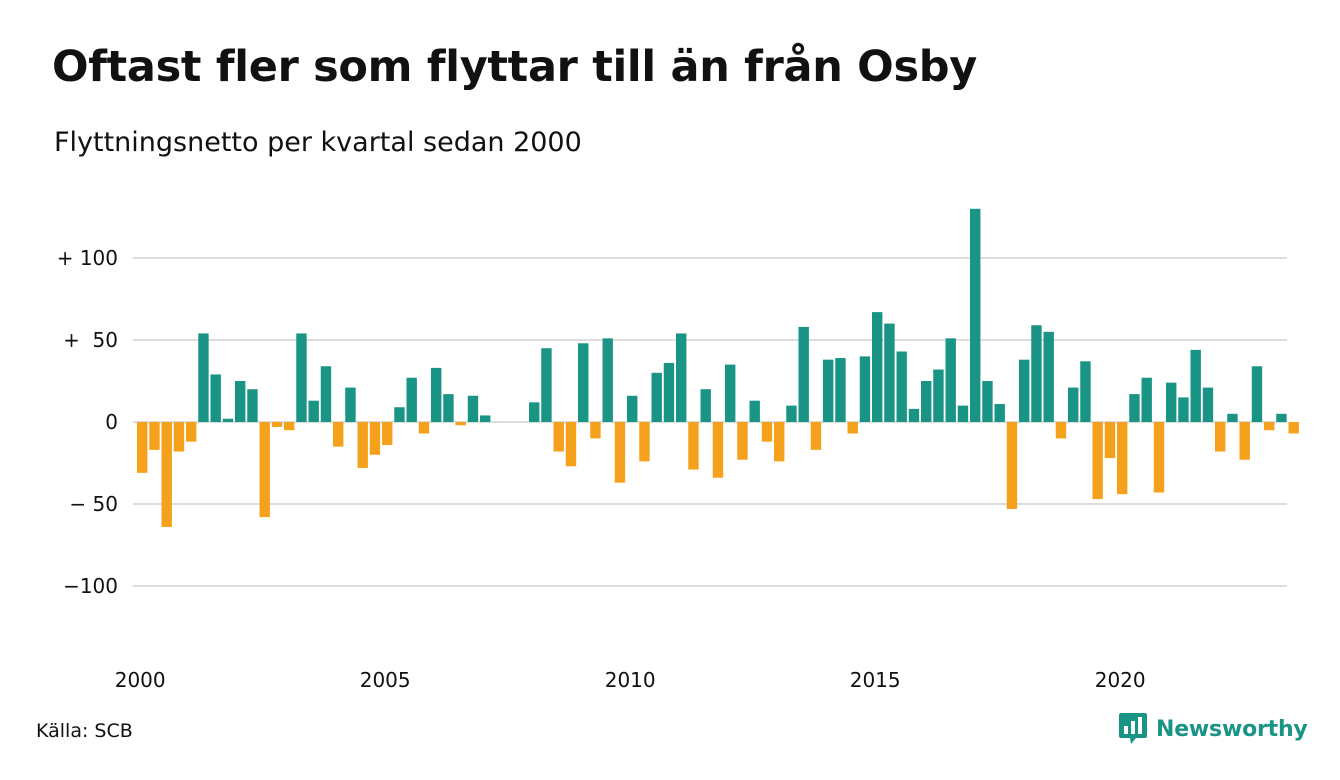 The height and width of the screenshot is (780, 1340). What do you see at coordinates (1085, 391) in the screenshot?
I see `bar-2019-k2` at bounding box center [1085, 391].